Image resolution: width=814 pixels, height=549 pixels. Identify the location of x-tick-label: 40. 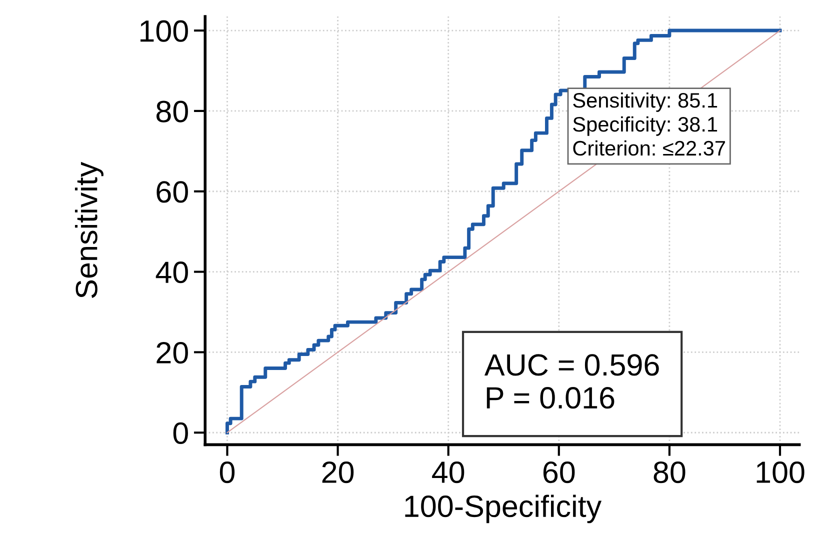
(448, 472).